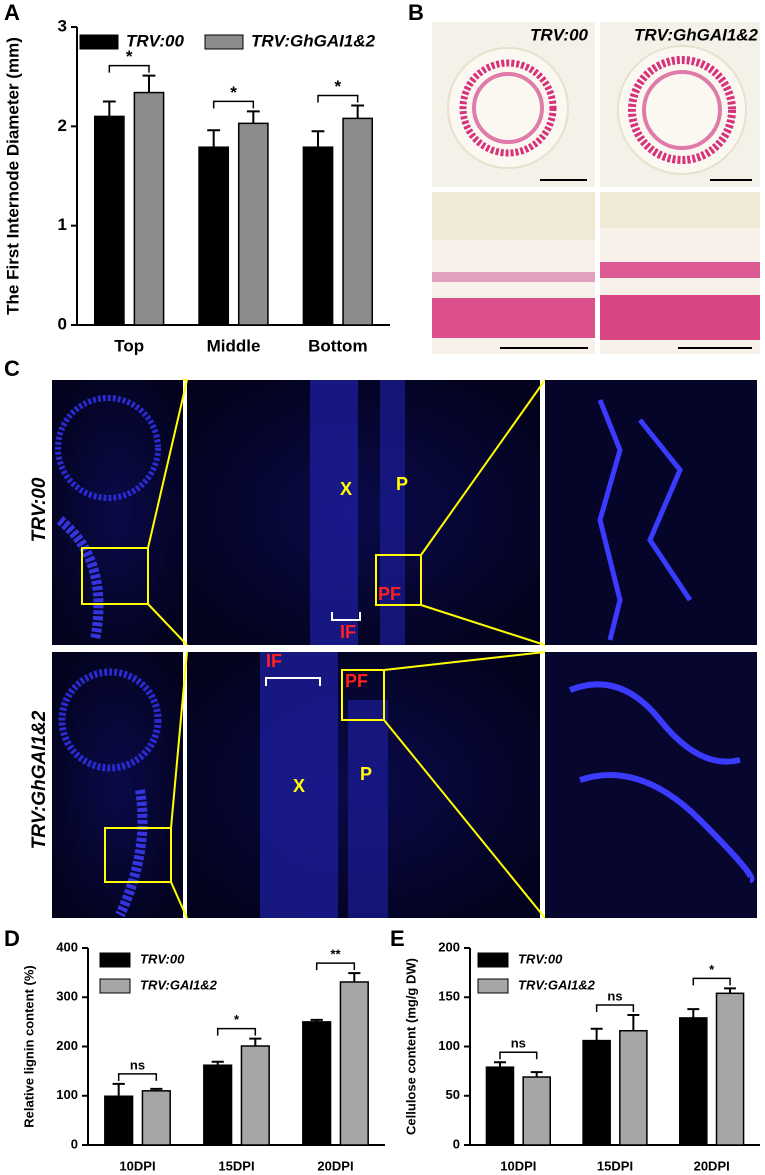 The height and width of the screenshot is (1175, 765). I want to click on y-tick-label: 1, so click(62, 224).